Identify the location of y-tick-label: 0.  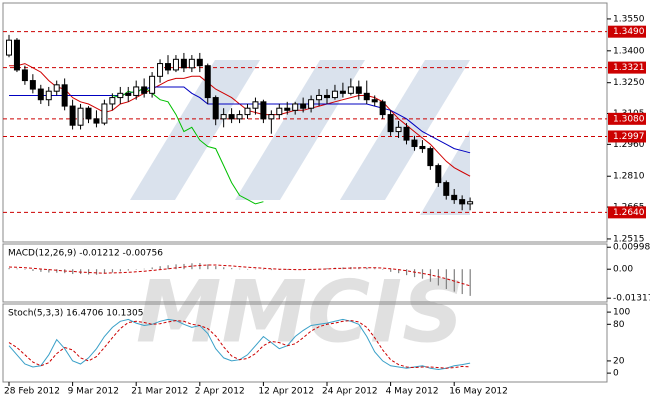
(616, 374).